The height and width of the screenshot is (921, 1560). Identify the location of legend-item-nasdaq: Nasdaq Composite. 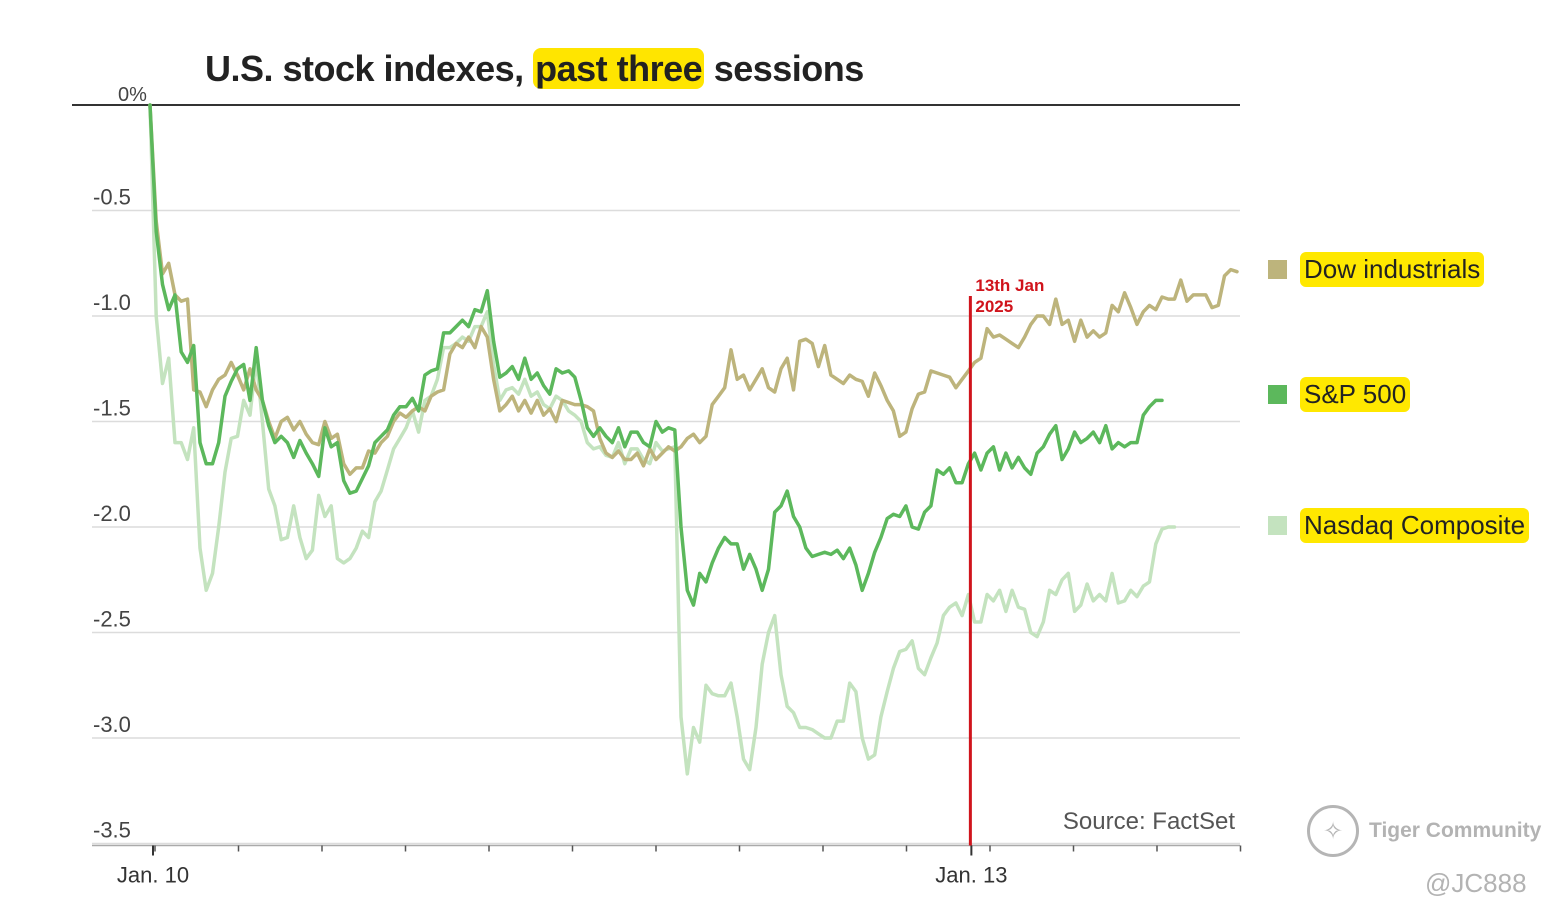
(1399, 525).